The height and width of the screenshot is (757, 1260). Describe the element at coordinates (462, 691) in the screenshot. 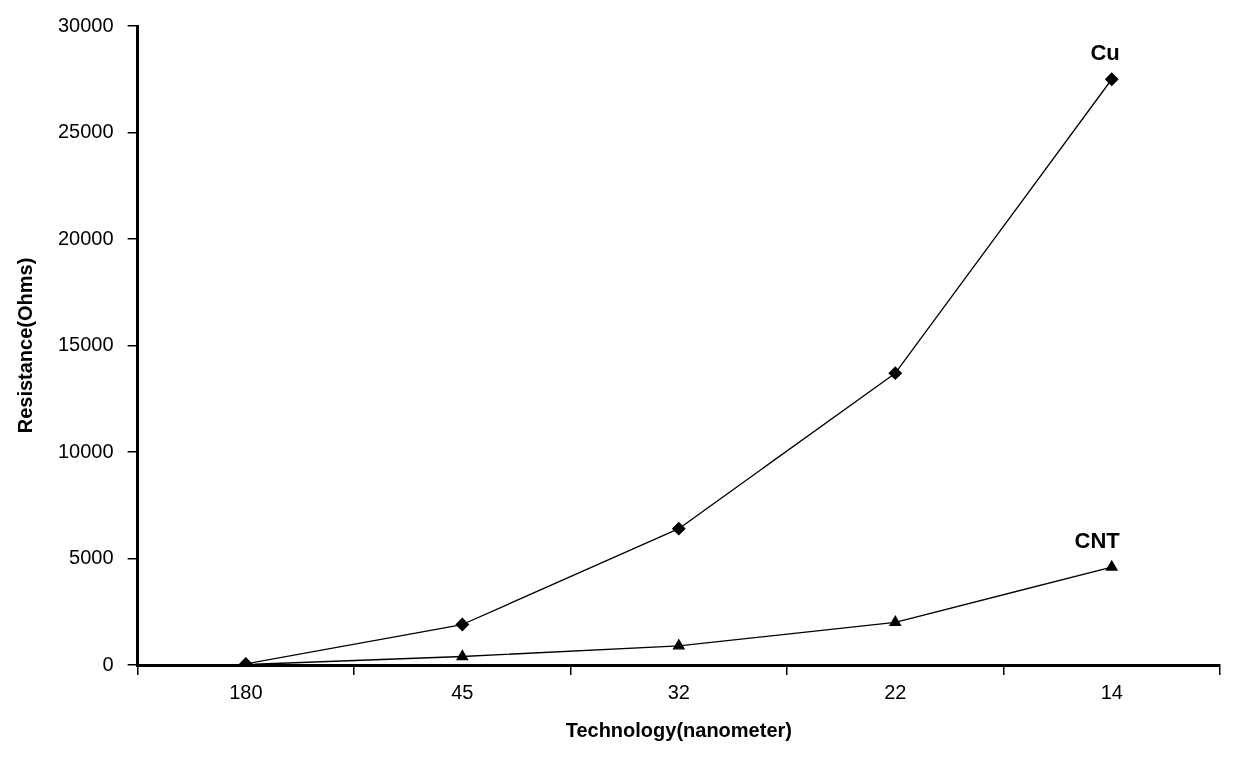

I see `x-tick-label: 45` at that location.